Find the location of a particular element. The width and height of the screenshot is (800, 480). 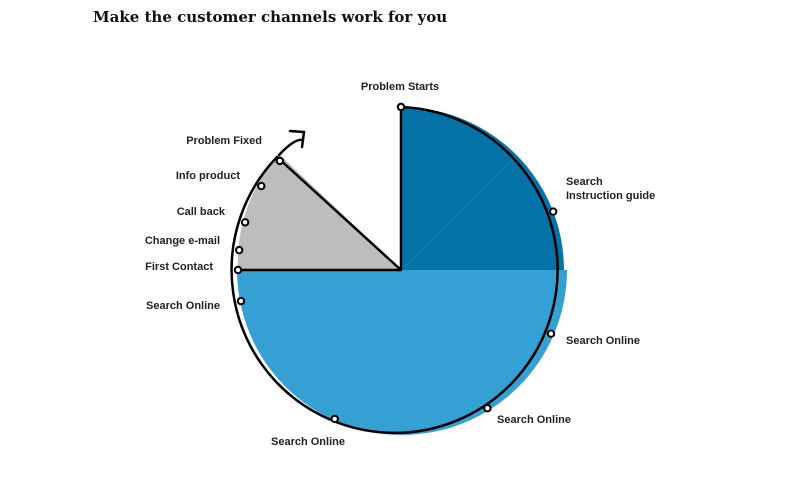

label-line: Search is located at coordinates (584, 182).